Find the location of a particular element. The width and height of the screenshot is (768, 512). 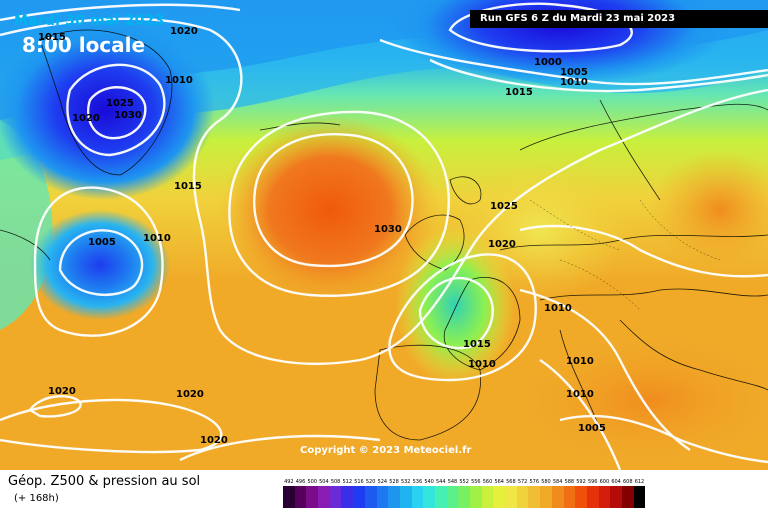

scale-label: 580 is located at coordinates (546, 482).